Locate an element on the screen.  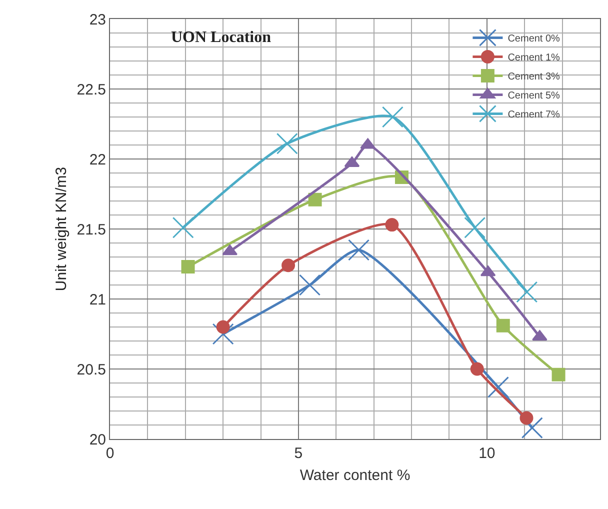
y-axis-title: Unit weight KN/m3 is located at coordinates (61, 229).